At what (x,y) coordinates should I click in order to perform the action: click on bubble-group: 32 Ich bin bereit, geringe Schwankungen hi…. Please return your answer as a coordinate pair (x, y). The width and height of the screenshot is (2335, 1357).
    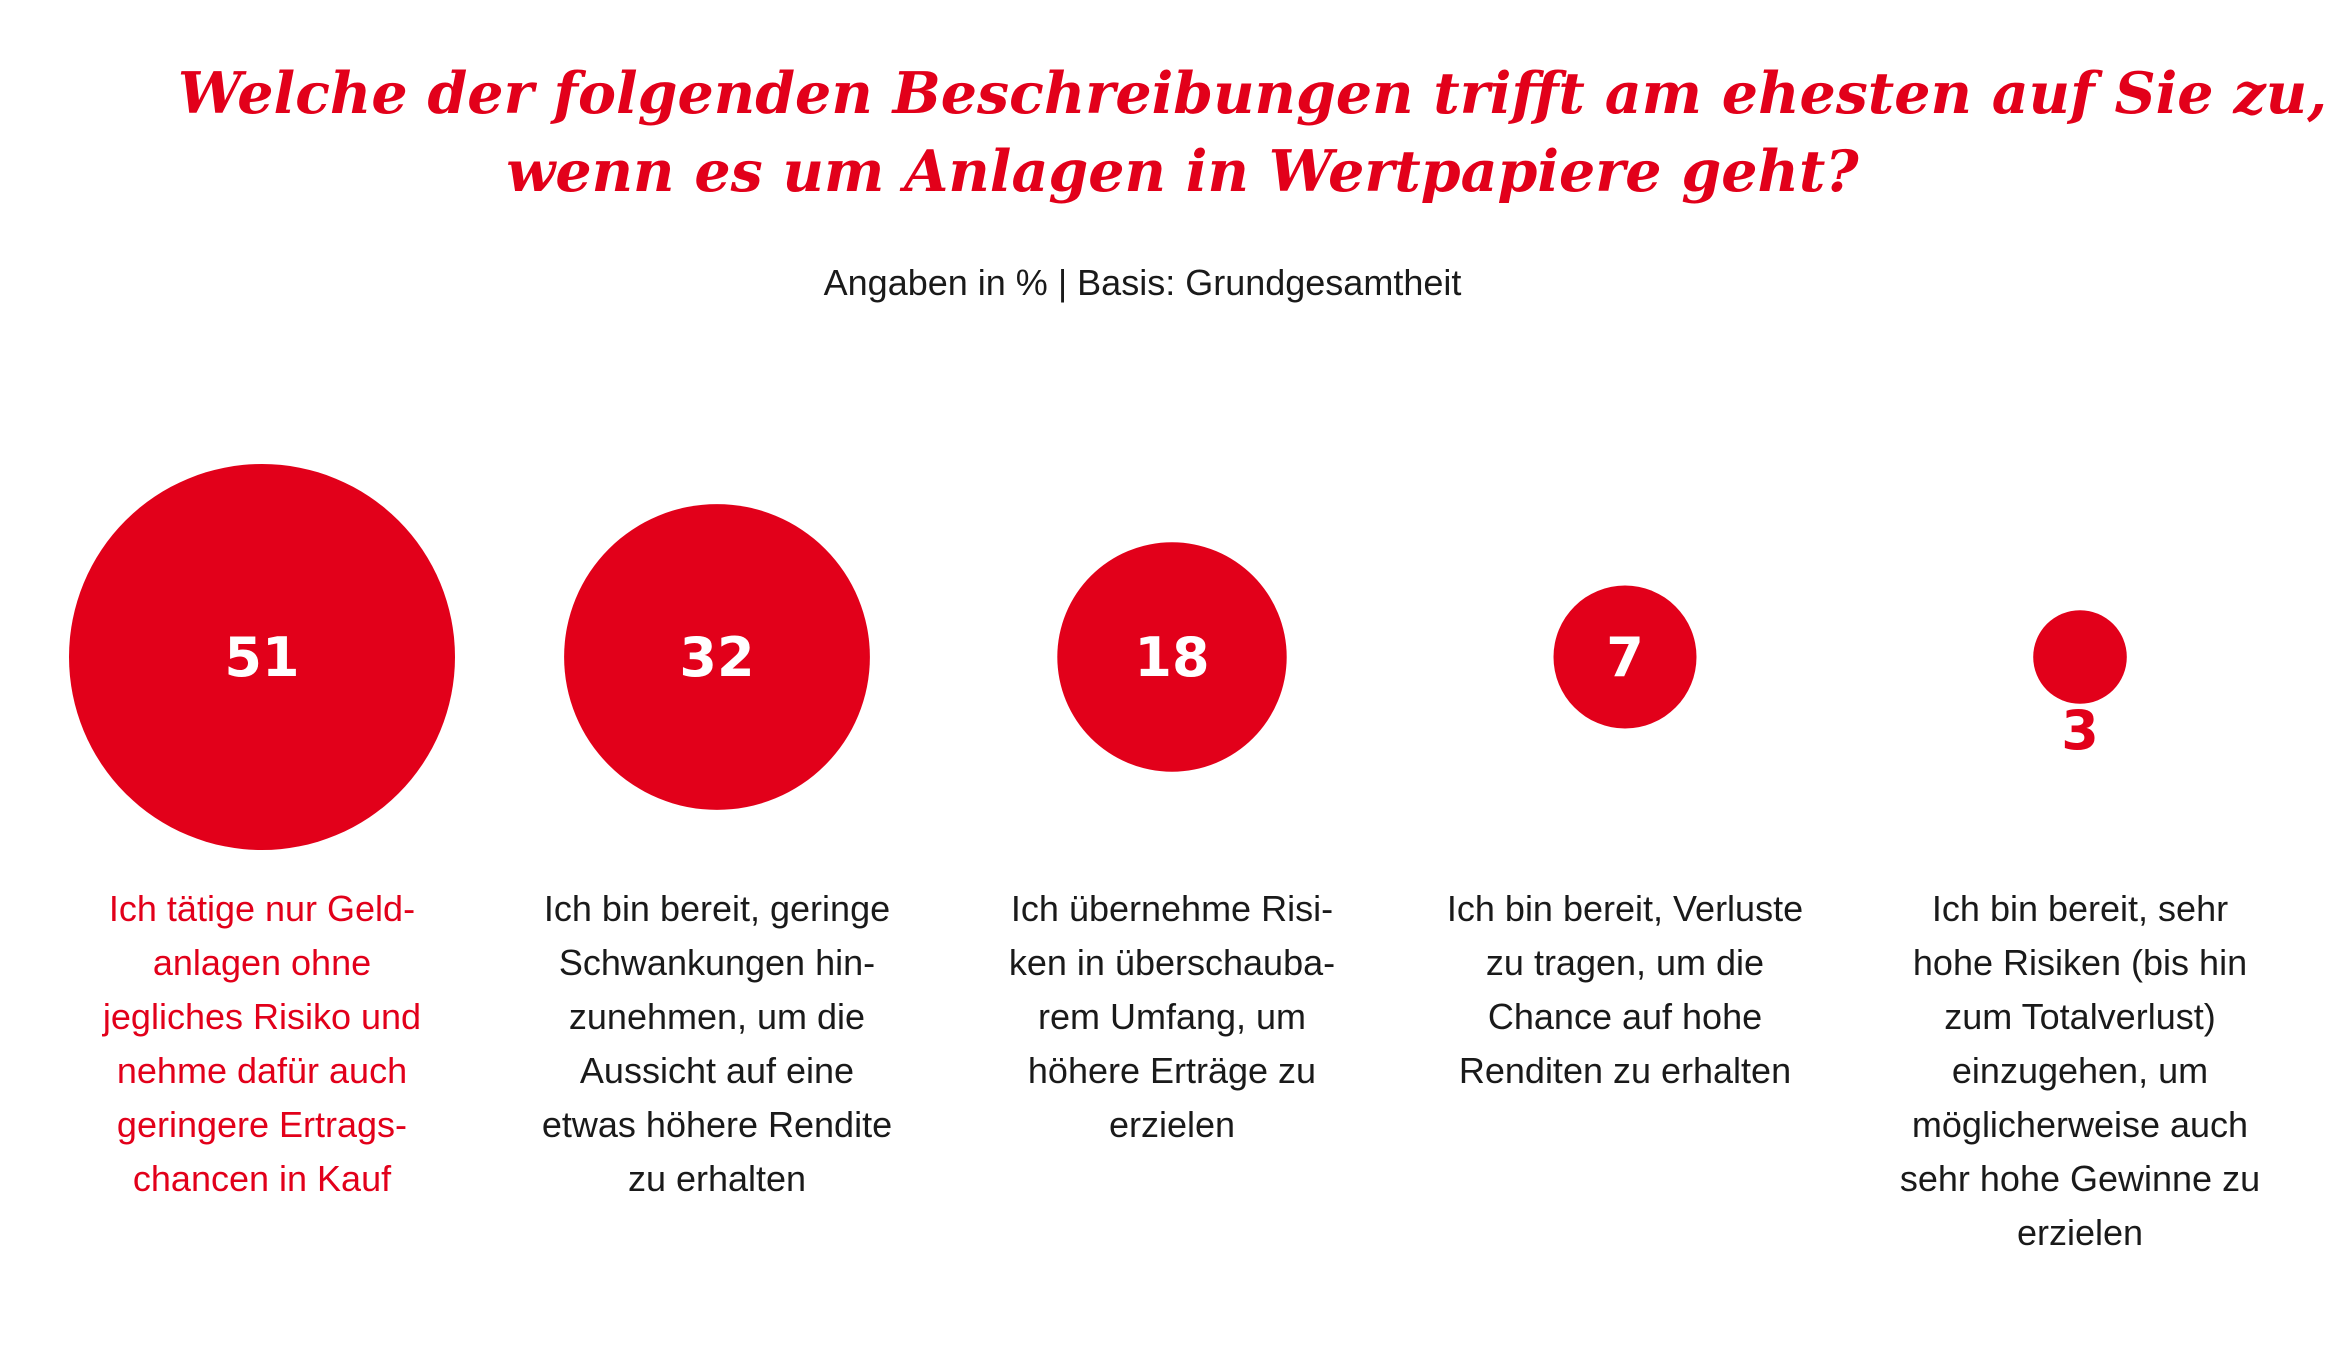
    Looking at the image, I should click on (717, 851).